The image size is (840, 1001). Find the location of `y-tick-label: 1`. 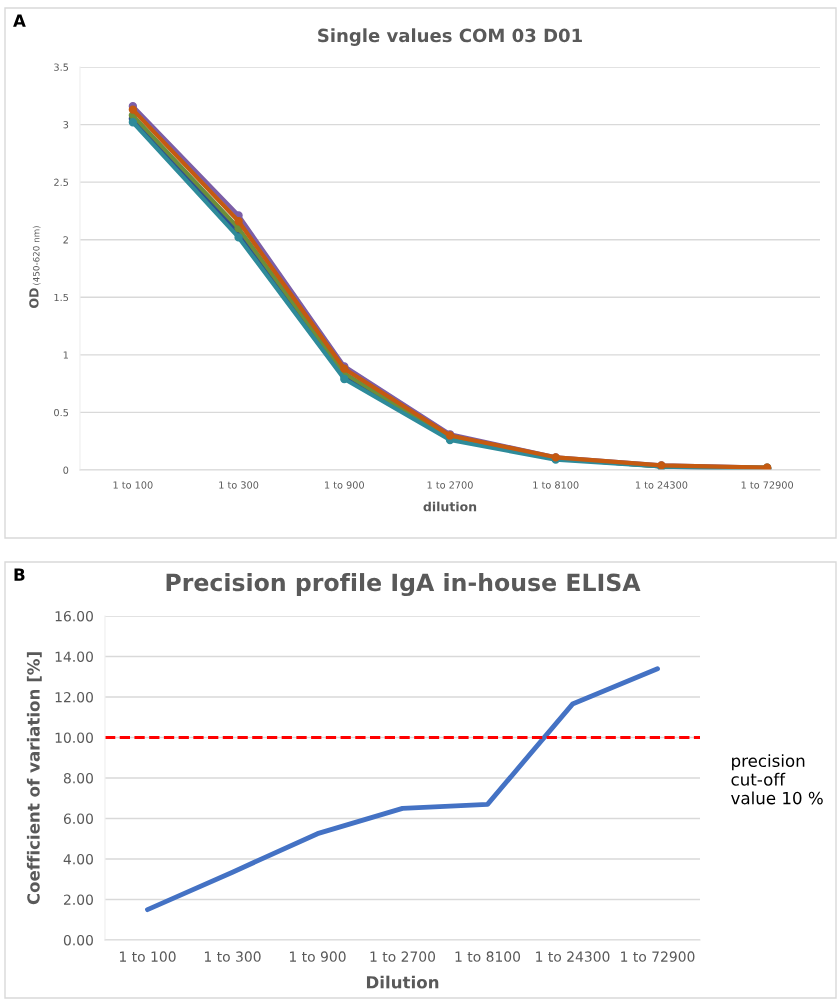

y-tick-label: 1 is located at coordinates (65, 355).